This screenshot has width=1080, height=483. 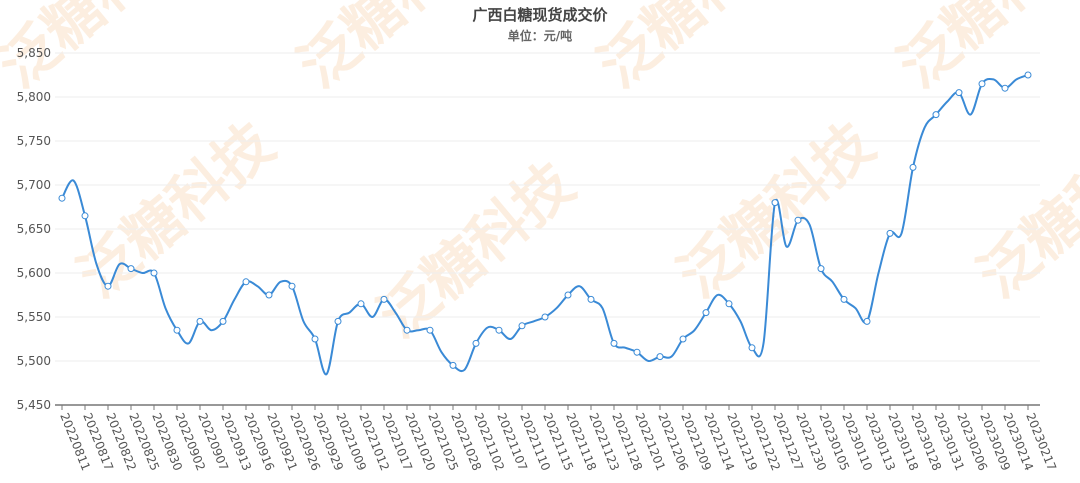 What do you see at coordinates (540, 15) in the screenshot?
I see `chart-title: 广西白糖现货成交价` at bounding box center [540, 15].